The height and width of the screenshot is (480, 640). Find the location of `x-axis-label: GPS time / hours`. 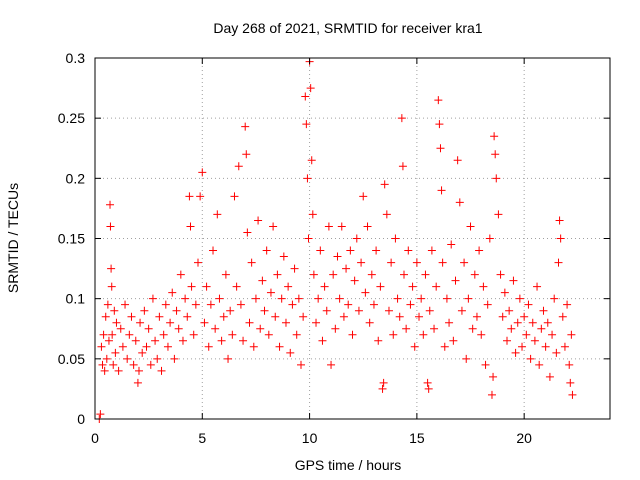

x-axis-label: GPS time / hours is located at coordinates (348, 465).